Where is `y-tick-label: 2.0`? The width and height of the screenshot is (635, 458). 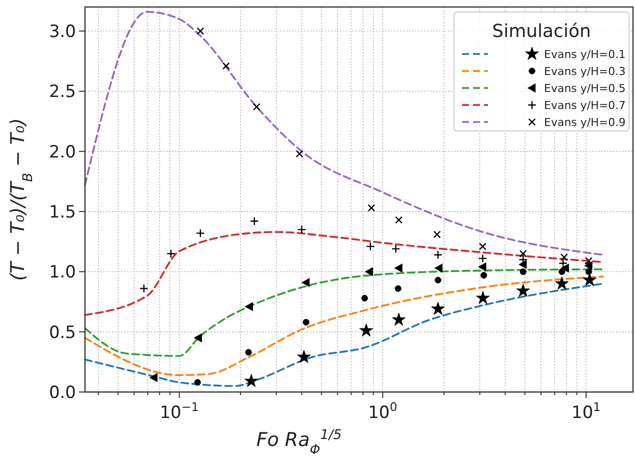
y-tick-label: 2.0 is located at coordinates (62, 152).